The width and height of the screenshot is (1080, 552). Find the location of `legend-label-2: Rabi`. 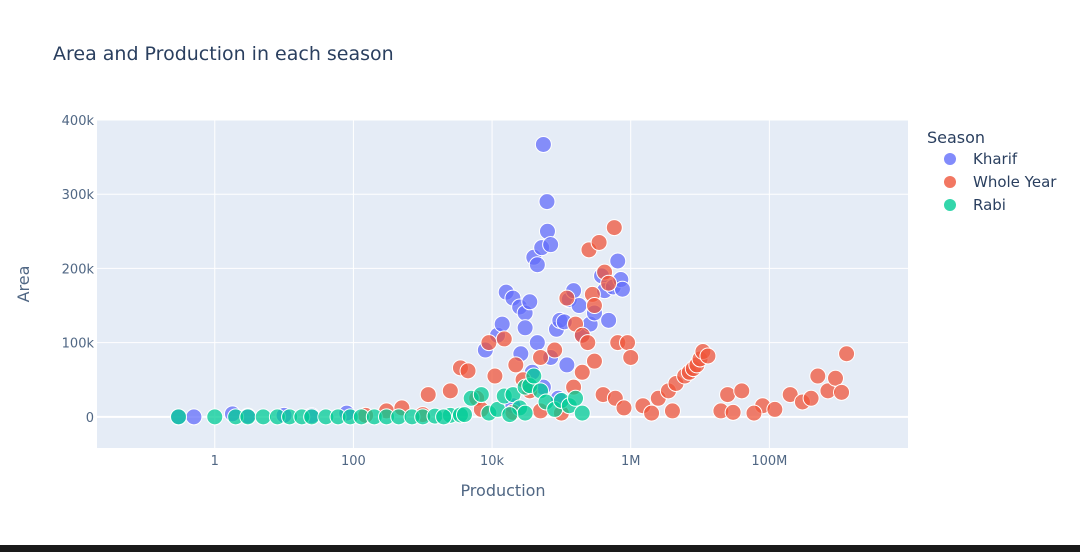

legend-label-2: Rabi is located at coordinates (989, 205).